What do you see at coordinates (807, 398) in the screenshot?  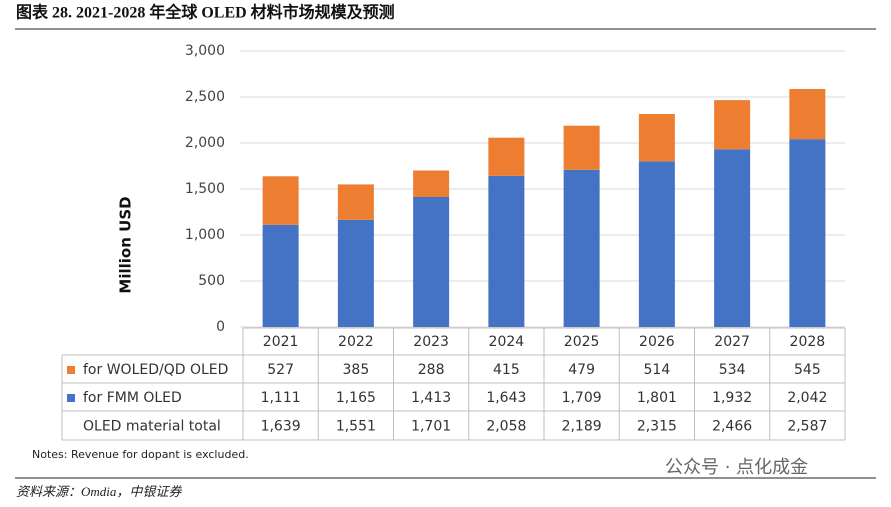 I see `table-value: 2,042` at bounding box center [807, 398].